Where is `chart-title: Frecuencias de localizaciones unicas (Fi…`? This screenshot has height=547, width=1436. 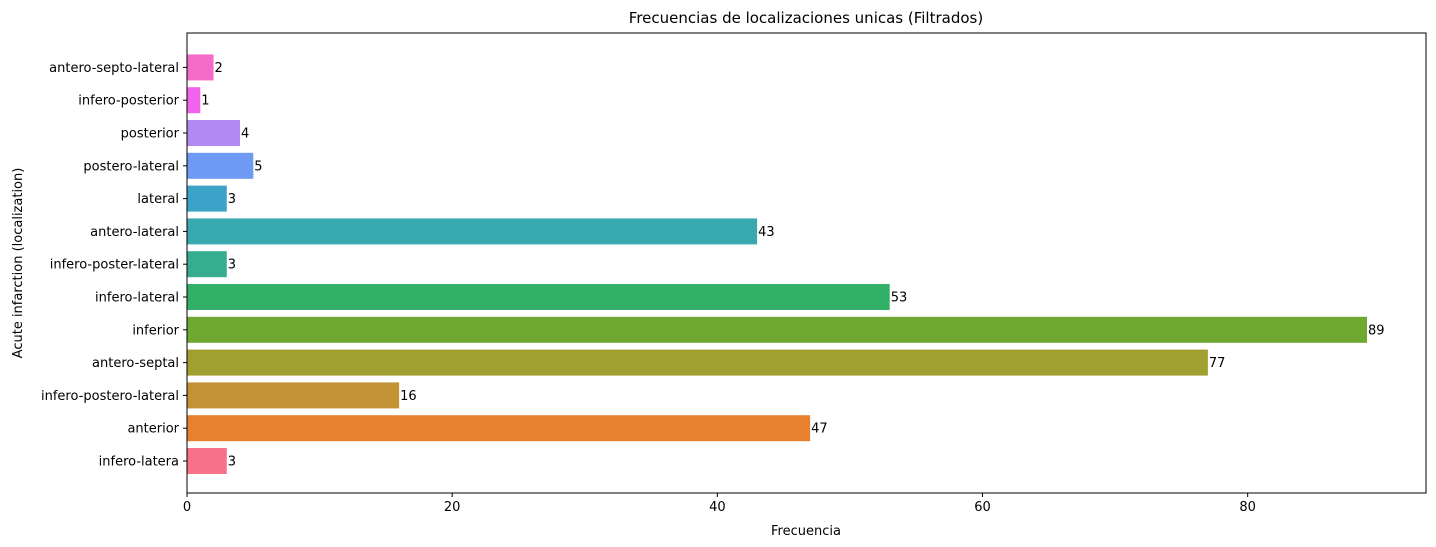
chart-title: Frecuencias de localizaciones unicas (Fi… is located at coordinates (806, 18).